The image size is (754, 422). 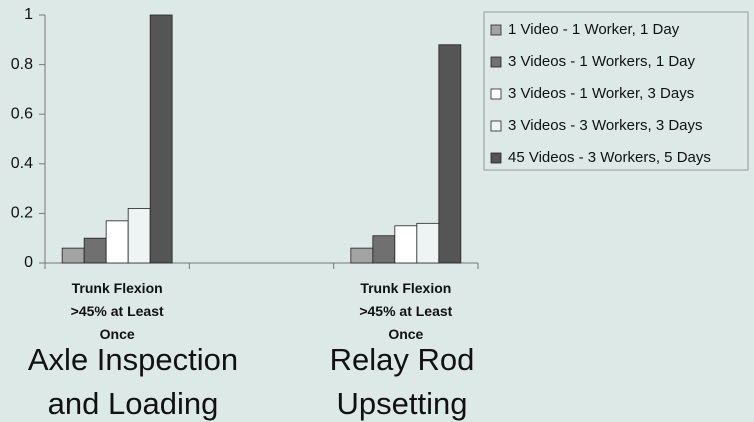 I want to click on annotation: Relay Rod Upsetting, so click(x=402, y=381).